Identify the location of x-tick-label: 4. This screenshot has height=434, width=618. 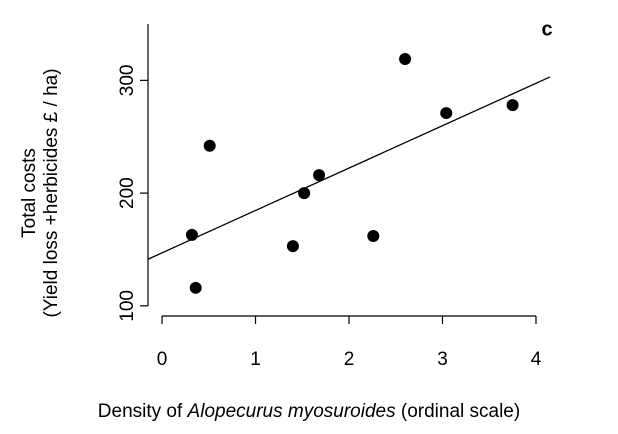
(536, 359).